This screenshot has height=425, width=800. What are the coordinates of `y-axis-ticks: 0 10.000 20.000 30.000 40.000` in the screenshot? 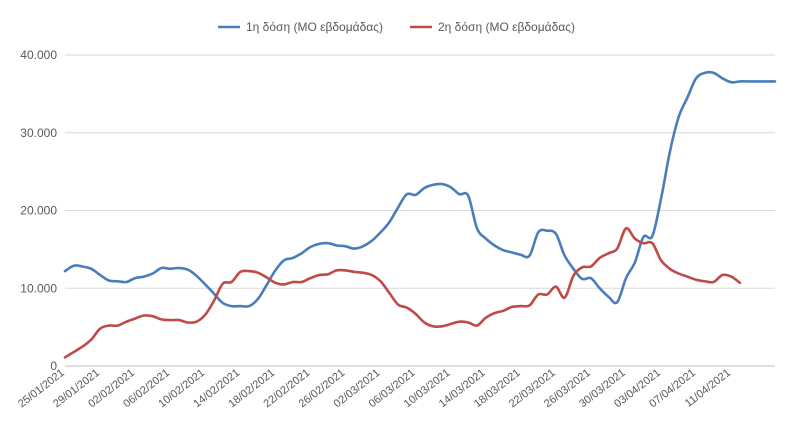 It's located at (38, 210).